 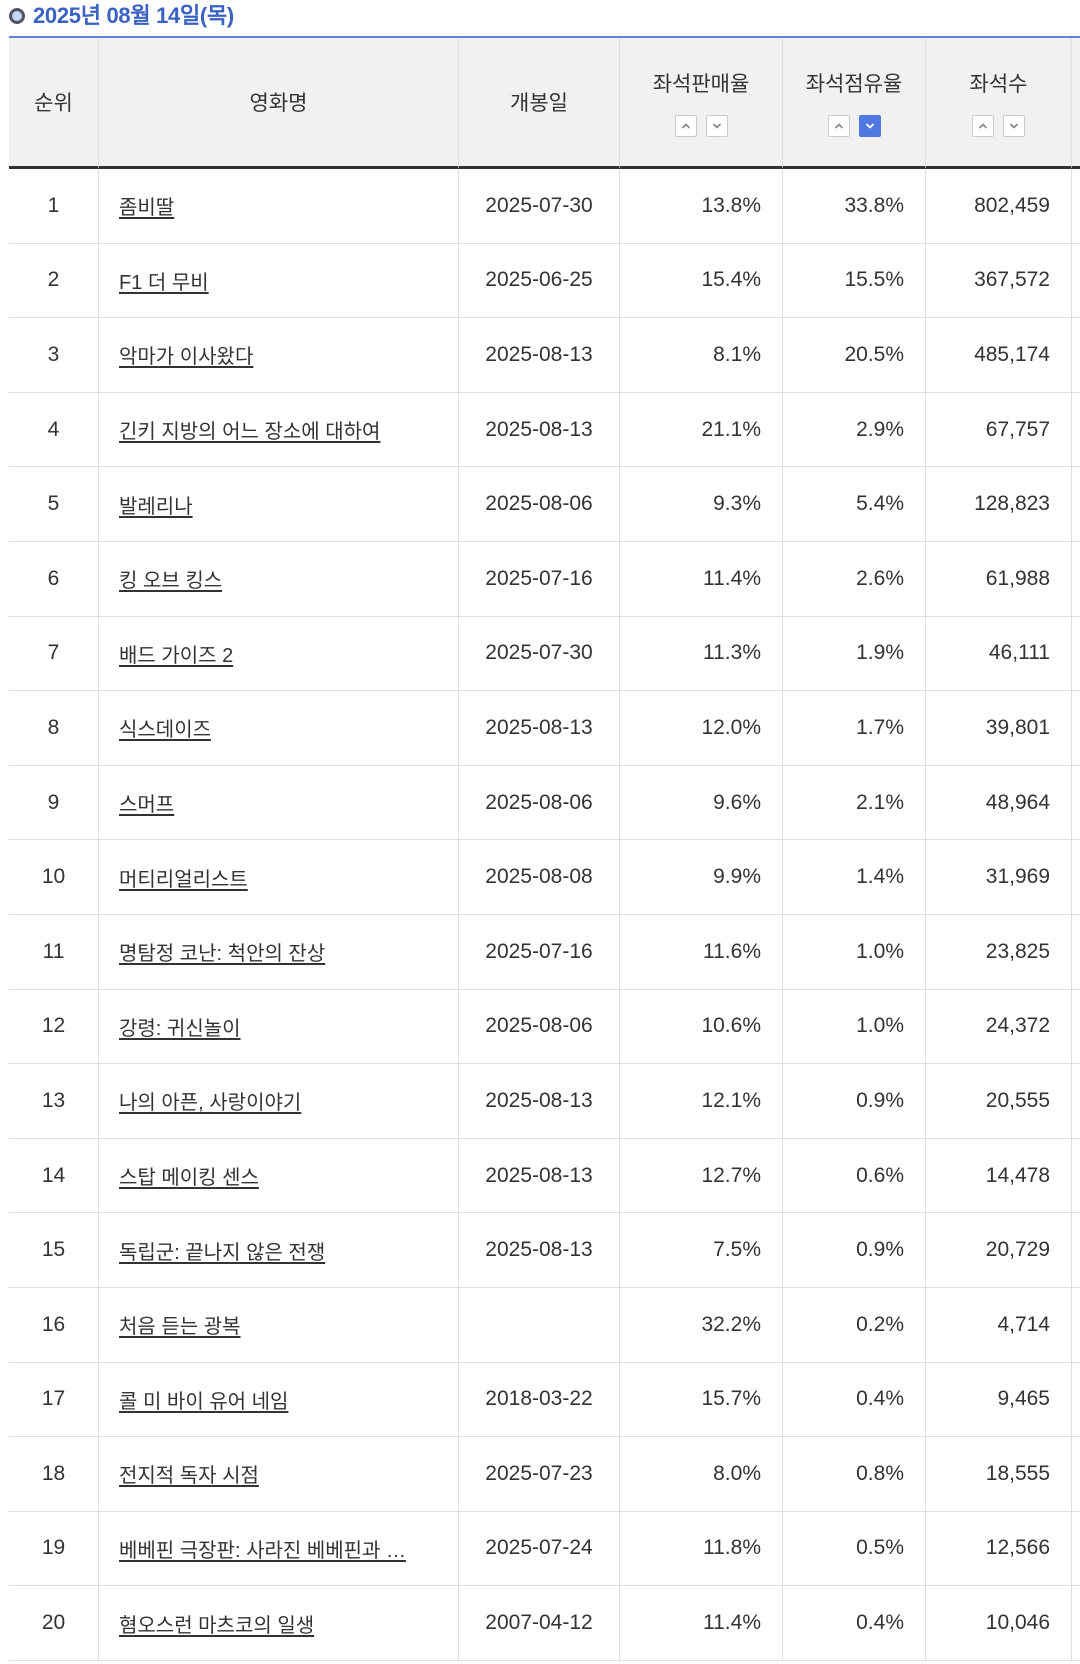 What do you see at coordinates (279, 355) in the screenshot?
I see `movie-title-cell: 악마가 이사왔다` at bounding box center [279, 355].